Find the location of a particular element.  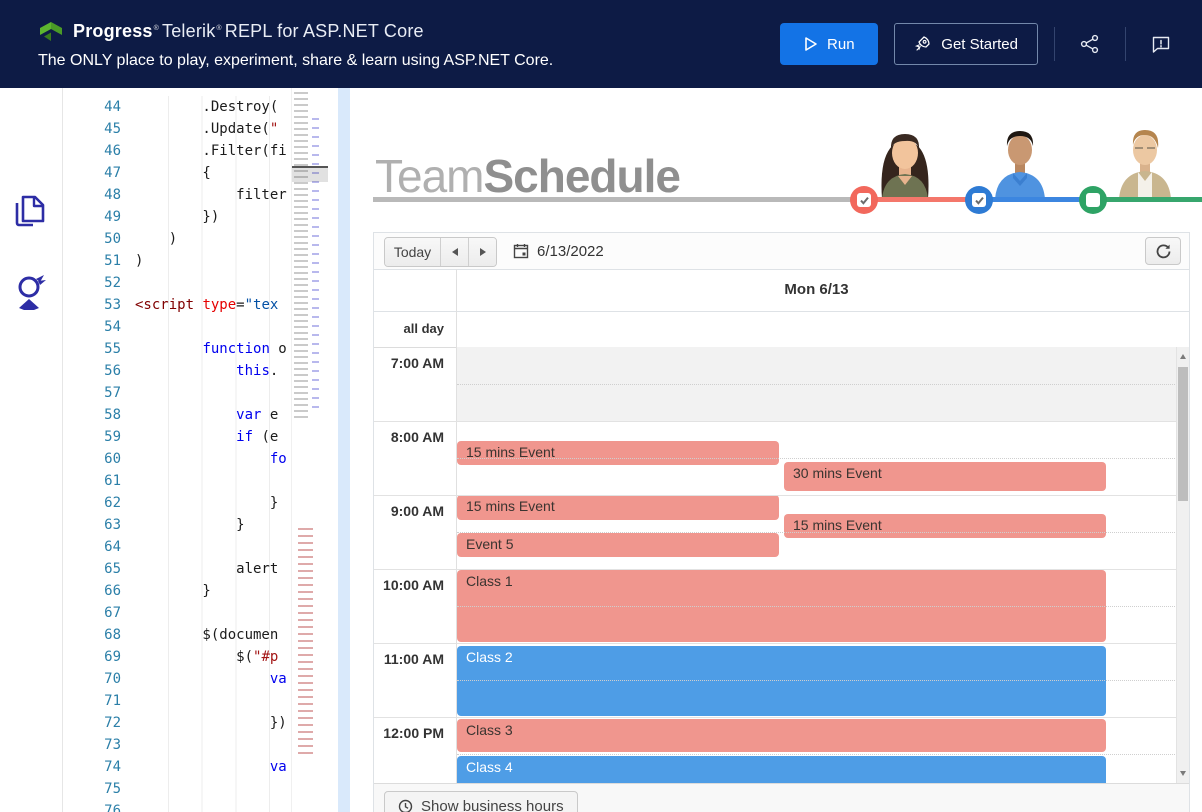

code-text: .Update(" is located at coordinates (207, 129).